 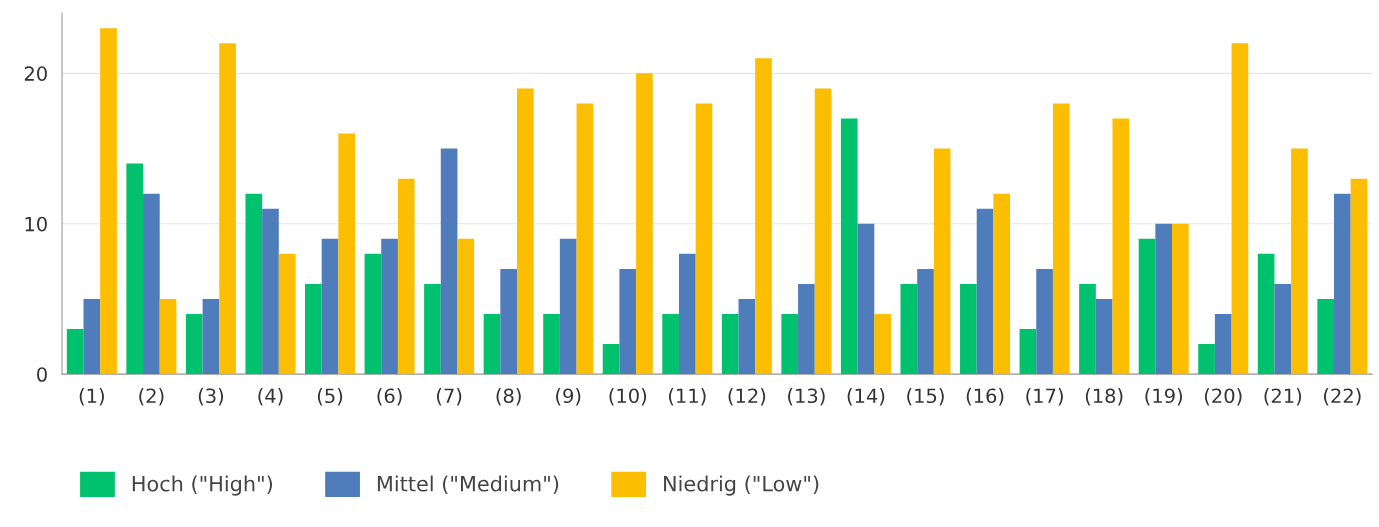 What do you see at coordinates (687, 397) in the screenshot?
I see `x-tick-label: (11)` at bounding box center [687, 397].